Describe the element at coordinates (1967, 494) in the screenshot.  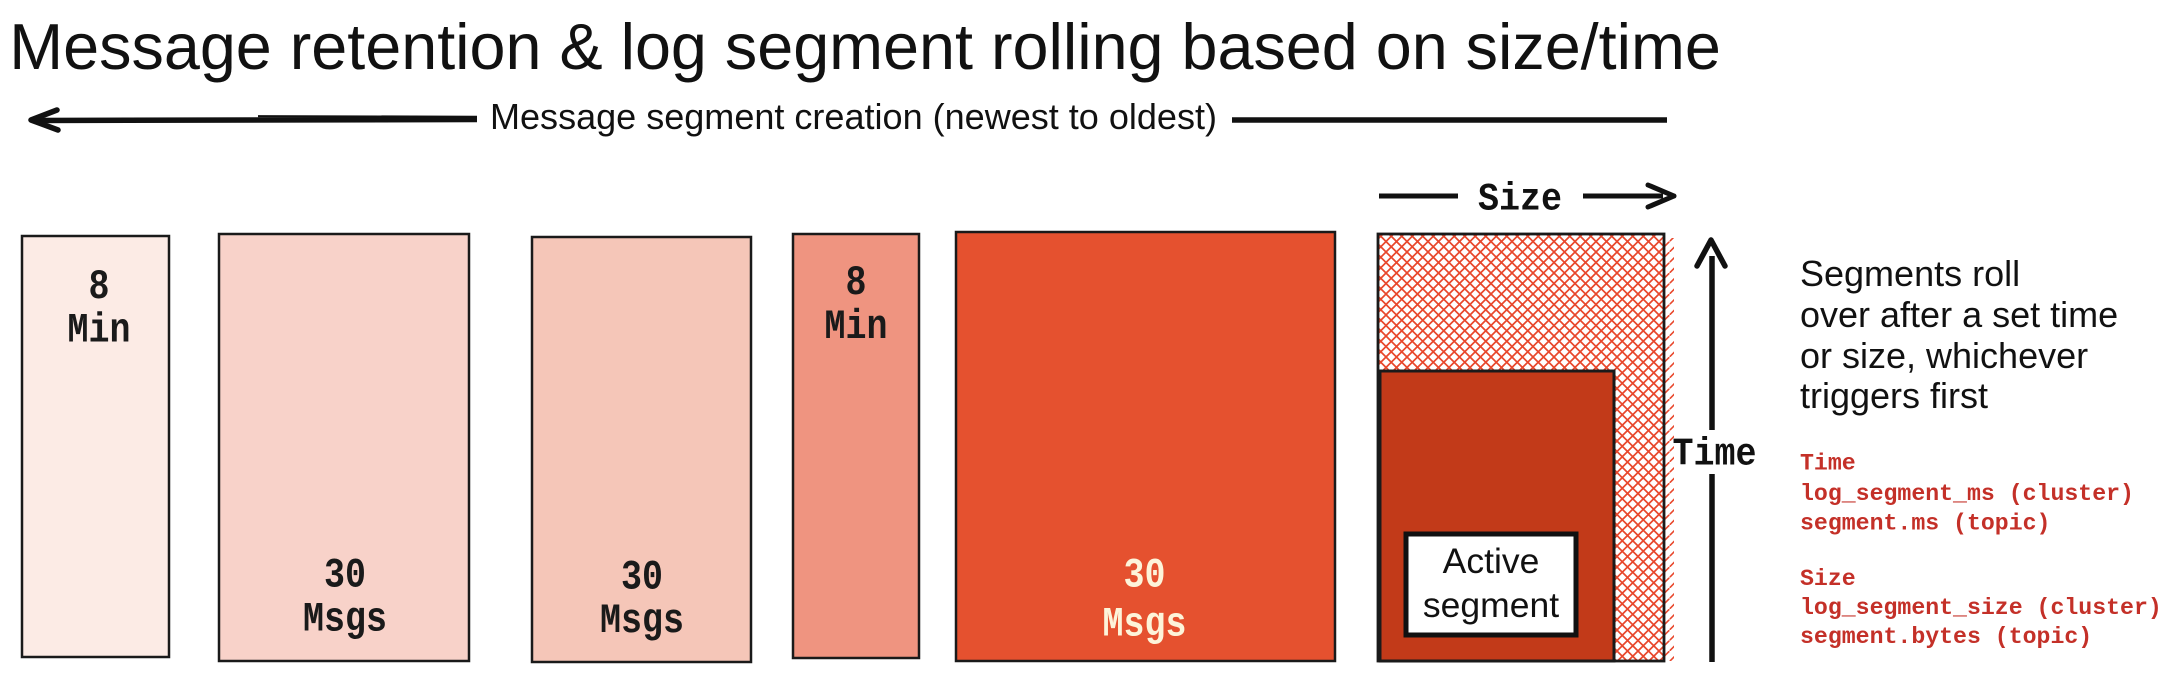
I see `svg-text: log_segment_ms (cluster)` at that location.